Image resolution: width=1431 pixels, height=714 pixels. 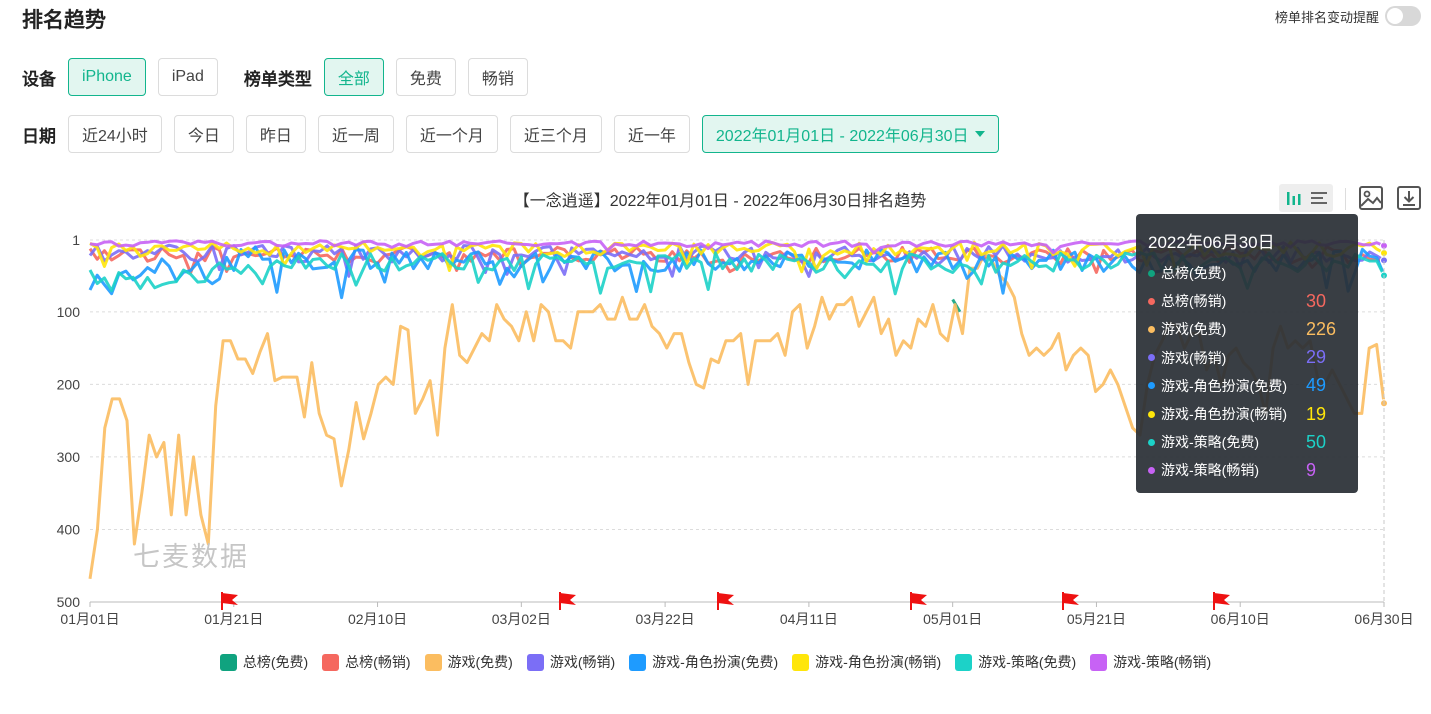 I want to click on legend-label: 总榜(畅销), so click(x=378, y=662).